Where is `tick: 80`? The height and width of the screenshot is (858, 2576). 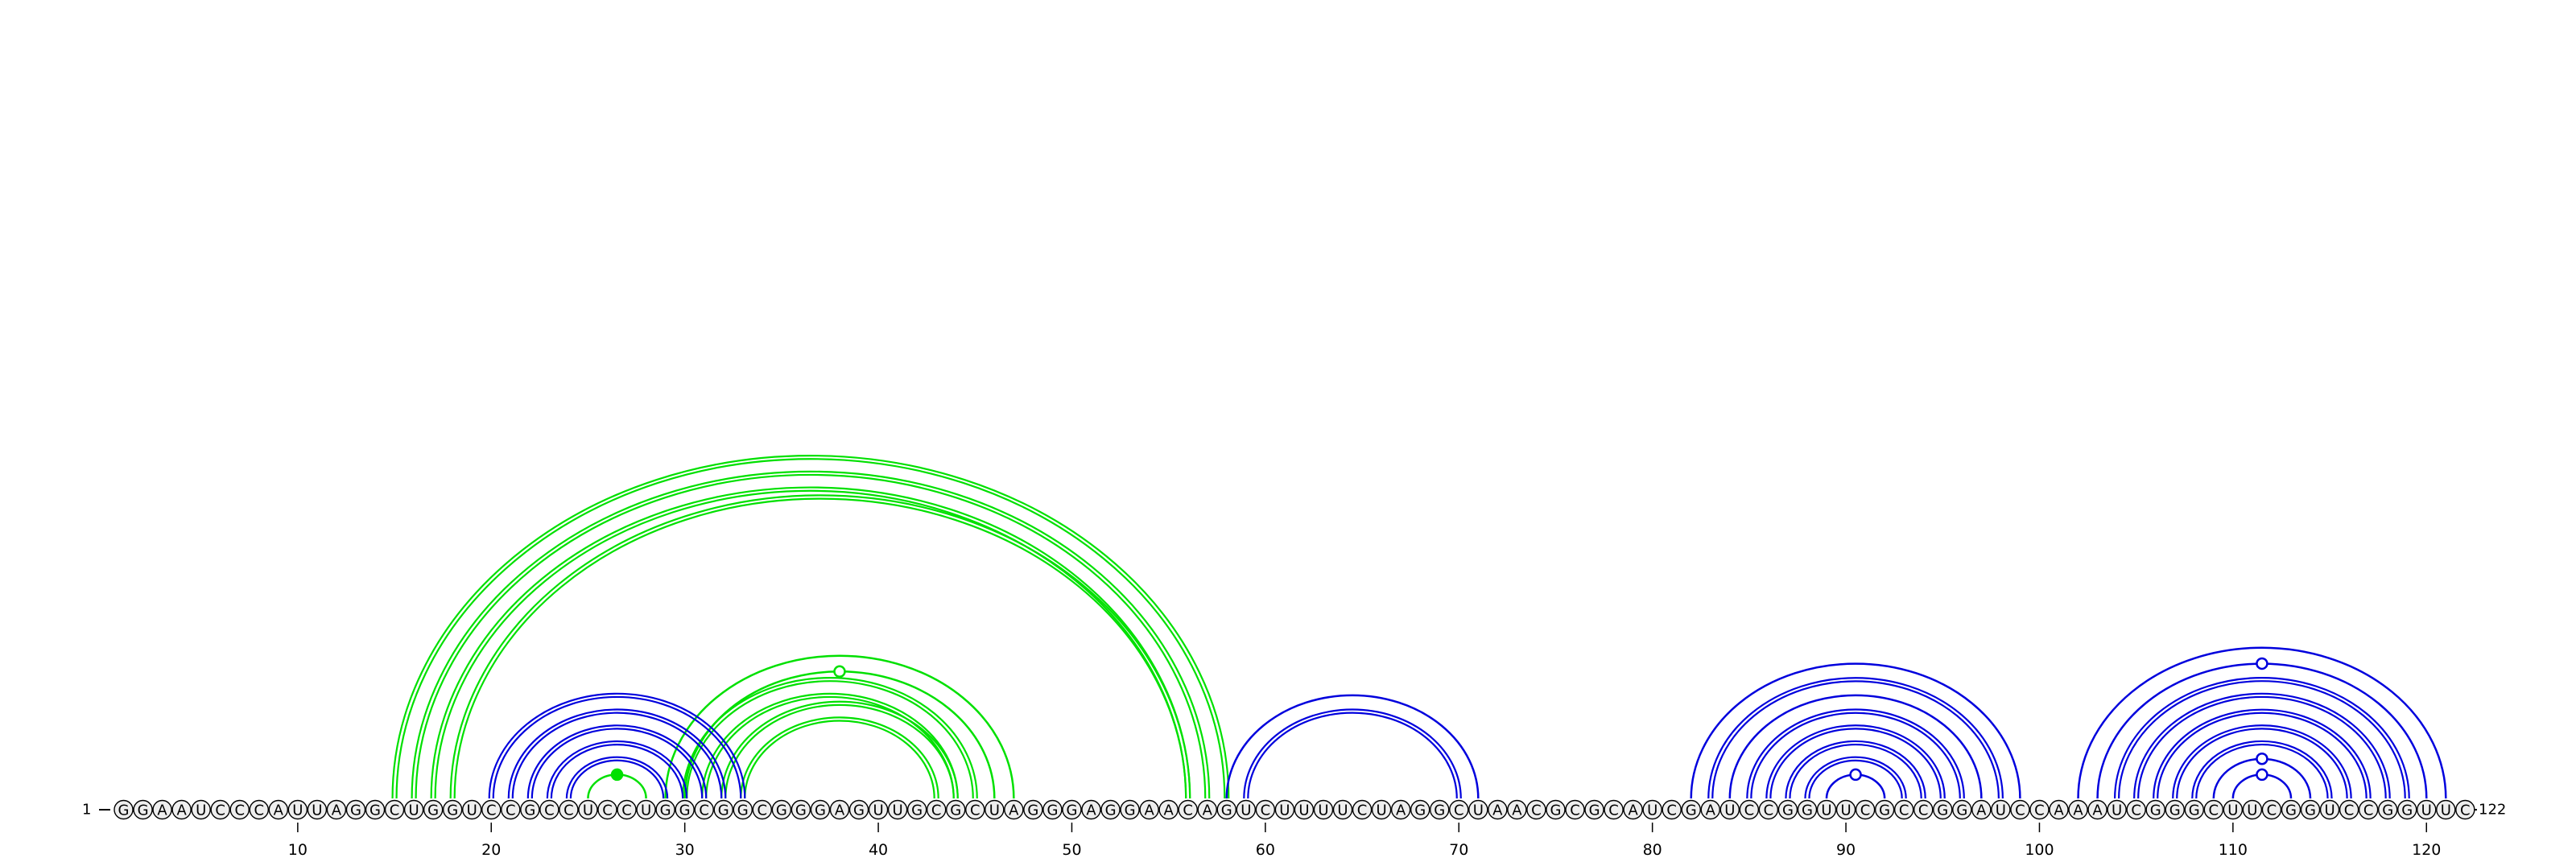
tick: 80 is located at coordinates (1652, 840).